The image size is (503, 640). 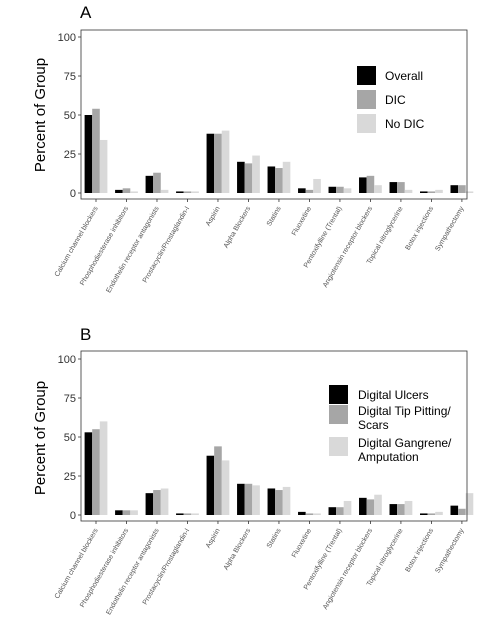 What do you see at coordinates (420, 228) in the screenshot?
I see `panel-a-x-tick-label-botox-injections: Botox injections` at bounding box center [420, 228].